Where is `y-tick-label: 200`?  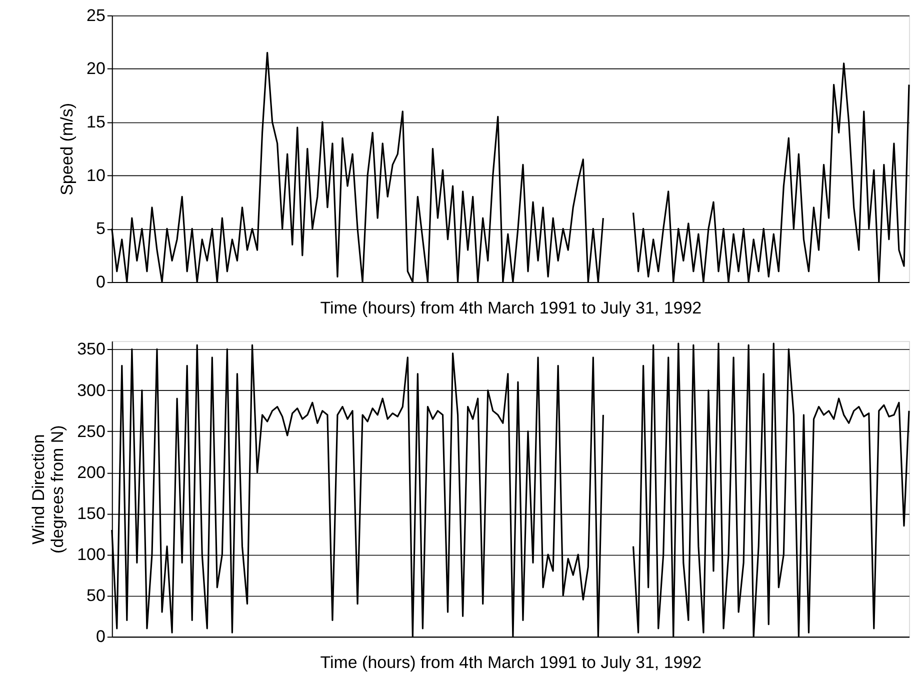 y-tick-label: 200 is located at coordinates (91, 472).